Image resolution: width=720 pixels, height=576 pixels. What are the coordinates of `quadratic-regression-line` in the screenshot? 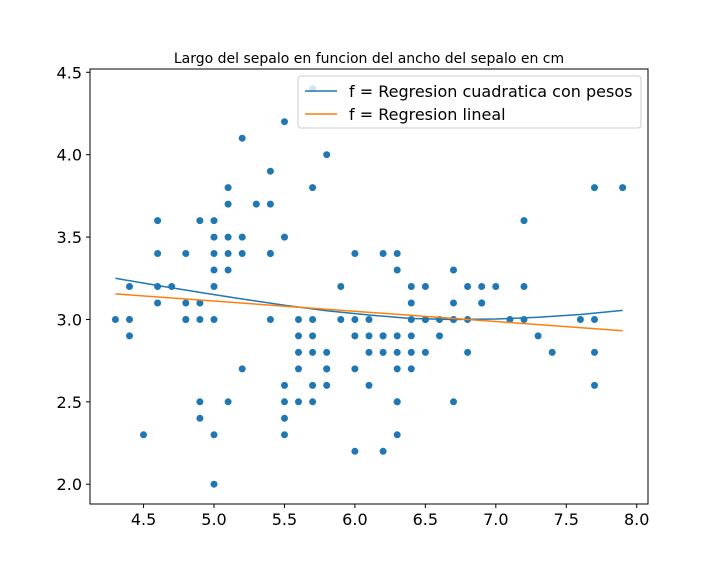 It's located at (369, 299).